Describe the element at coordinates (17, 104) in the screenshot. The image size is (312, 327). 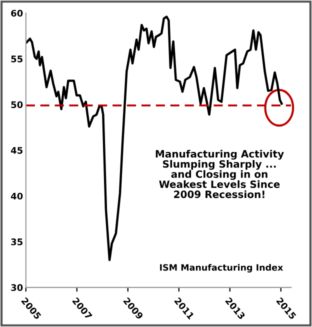
I see `y-tick-label: 50` at that location.